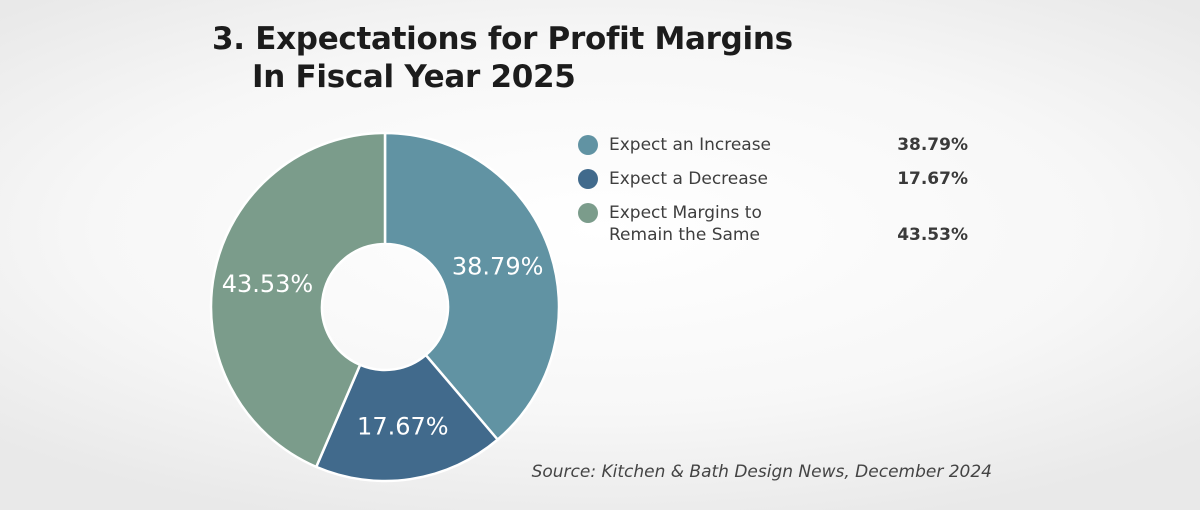  What do you see at coordinates (298, 300) in the screenshot?
I see `donut-slice-same` at bounding box center [298, 300].